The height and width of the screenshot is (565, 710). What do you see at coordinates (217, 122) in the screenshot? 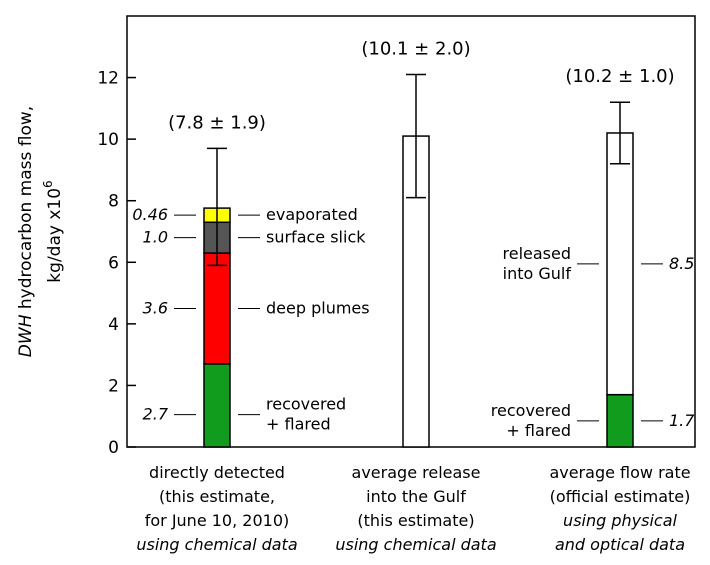
I see `total-label: (7.8 ± 1.9)` at bounding box center [217, 122].